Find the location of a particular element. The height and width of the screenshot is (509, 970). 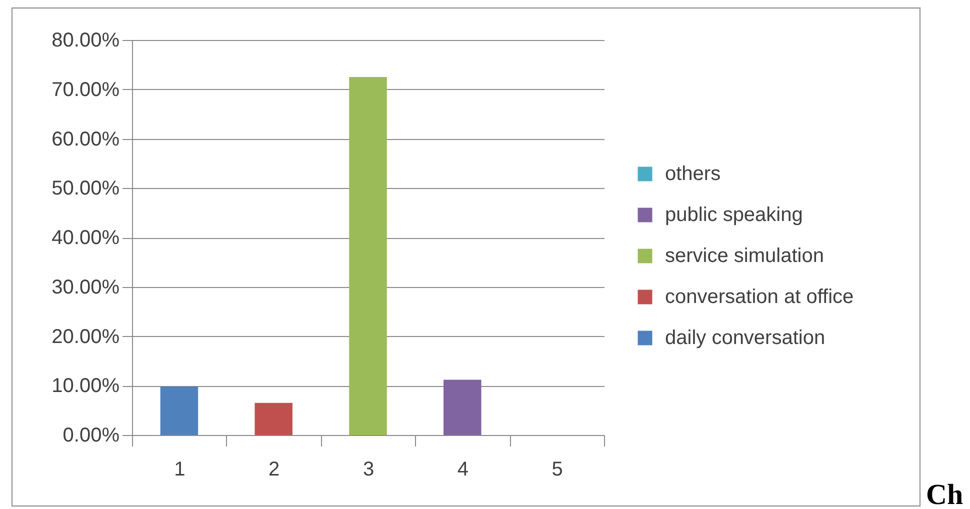

y-tick-label: 20.00% is located at coordinates (86, 337).